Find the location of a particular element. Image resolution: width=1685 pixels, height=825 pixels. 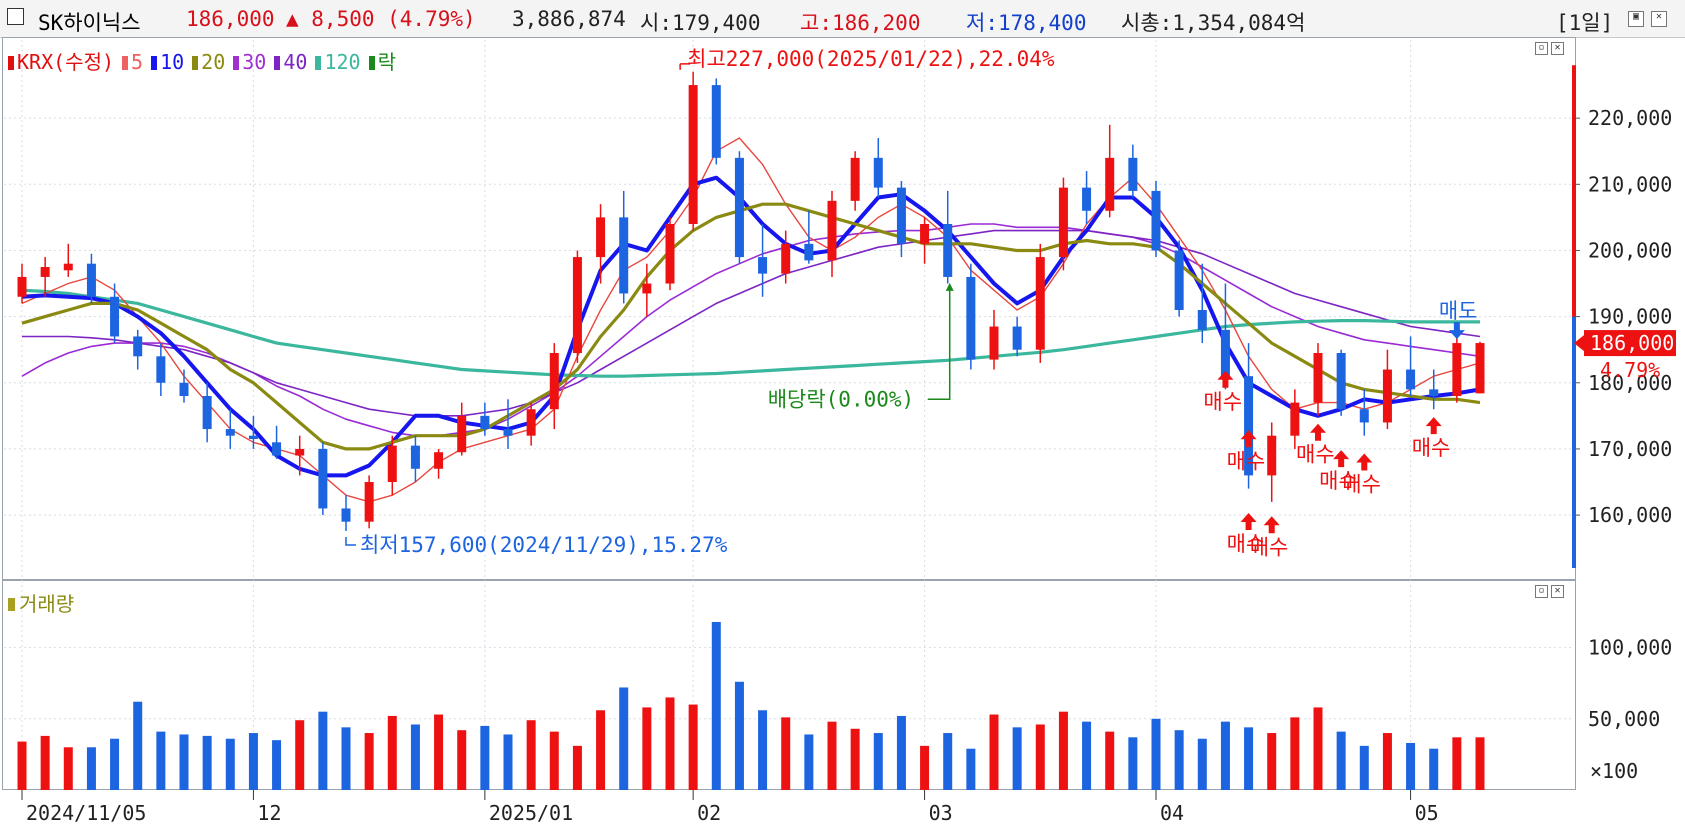

volume-value: 3,886,874 is located at coordinates (569, 19).